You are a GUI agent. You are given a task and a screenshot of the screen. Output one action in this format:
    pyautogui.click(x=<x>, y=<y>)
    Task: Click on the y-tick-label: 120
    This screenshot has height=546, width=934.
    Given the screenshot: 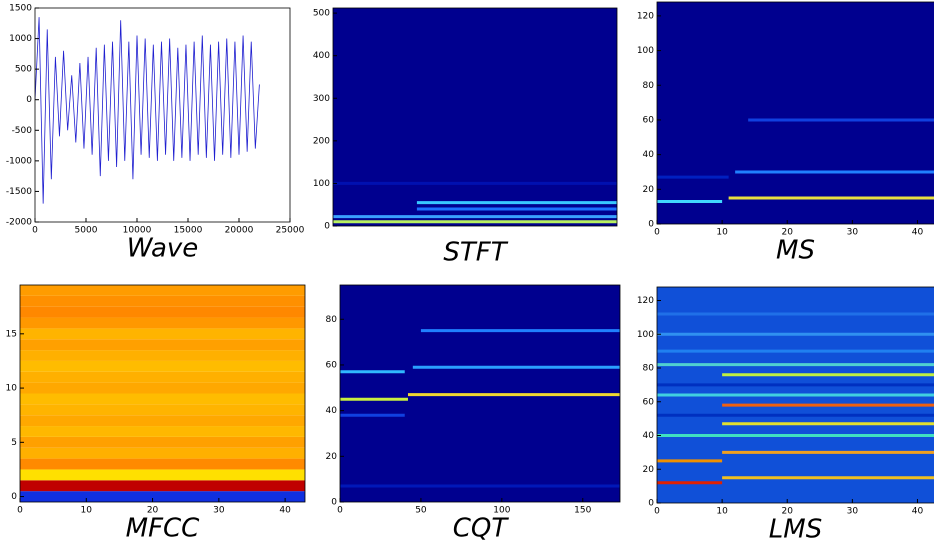 What is the action you would take?
    pyautogui.click(x=645, y=16)
    